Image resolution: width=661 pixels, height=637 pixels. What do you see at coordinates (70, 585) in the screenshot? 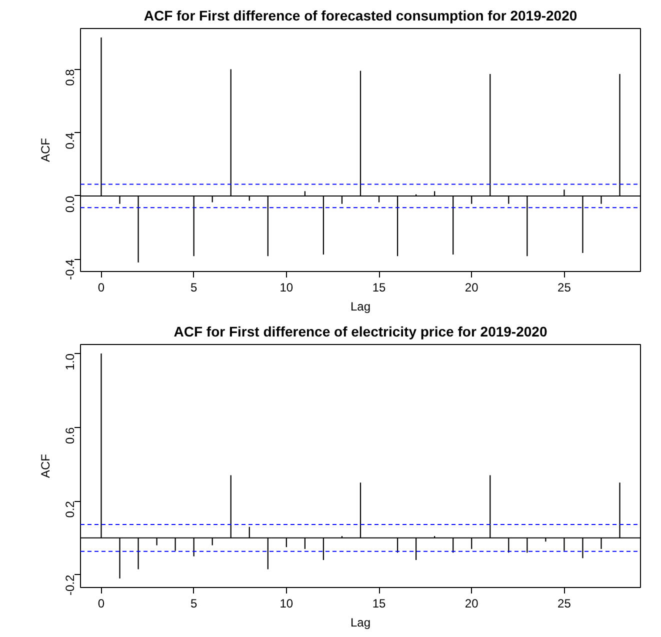
I see `y-tick-label: -0.2` at bounding box center [70, 585].